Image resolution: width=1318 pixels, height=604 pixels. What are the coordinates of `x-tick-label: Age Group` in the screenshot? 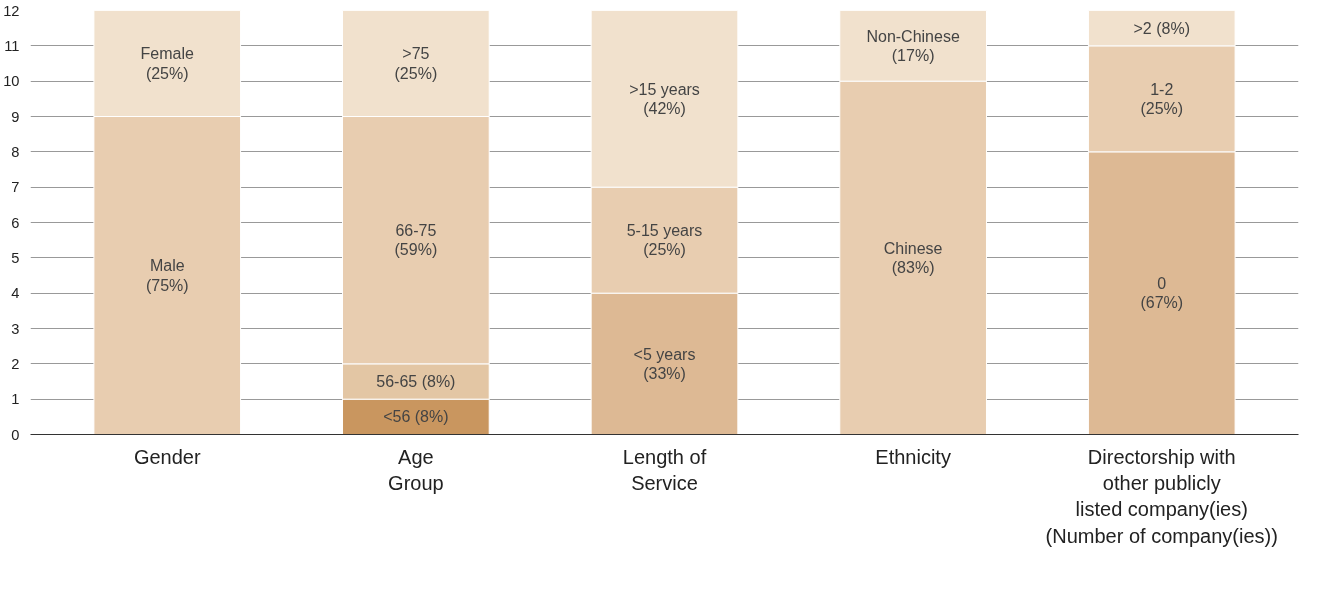 It's located at (416, 469).